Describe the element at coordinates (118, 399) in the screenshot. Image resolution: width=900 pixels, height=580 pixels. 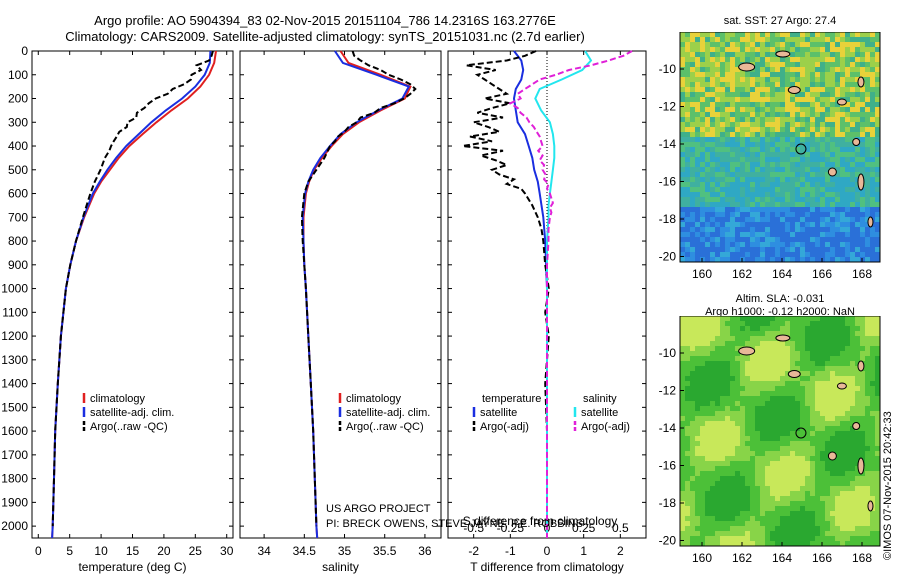
I see `temp-legend-label: climatology` at that location.